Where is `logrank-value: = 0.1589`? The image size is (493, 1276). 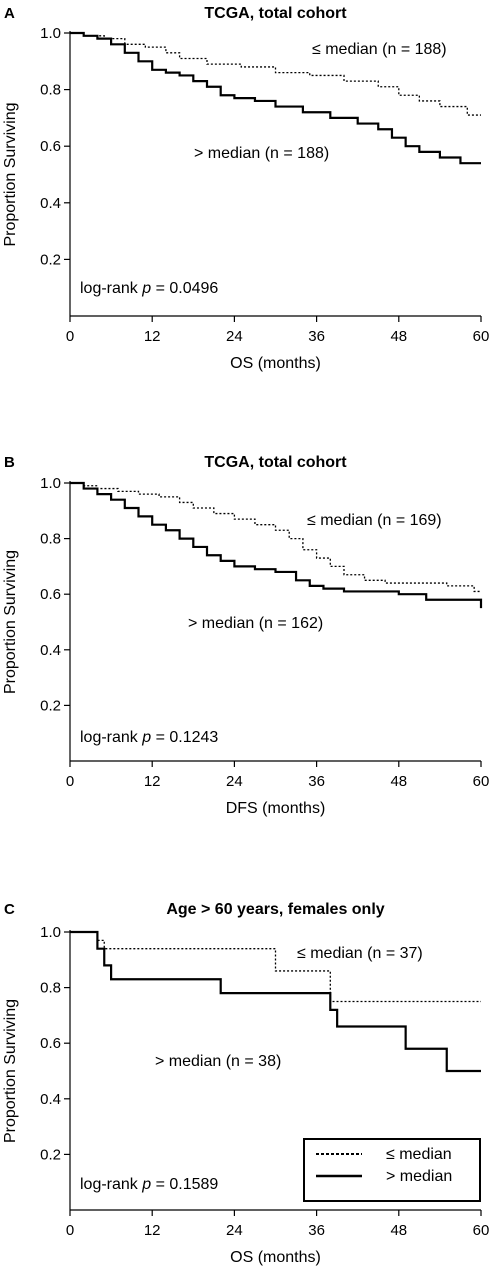
logrank-value: = 0.1589 is located at coordinates (184, 1184).